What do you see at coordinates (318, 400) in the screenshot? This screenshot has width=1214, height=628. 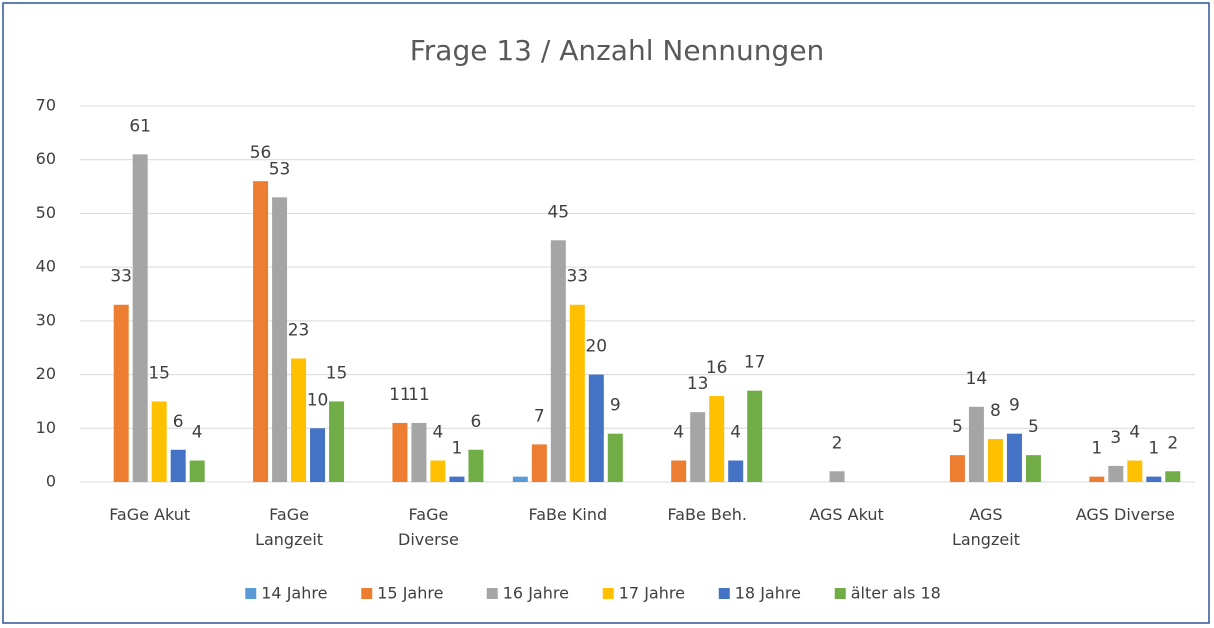 I see `data-label: 10` at bounding box center [318, 400].